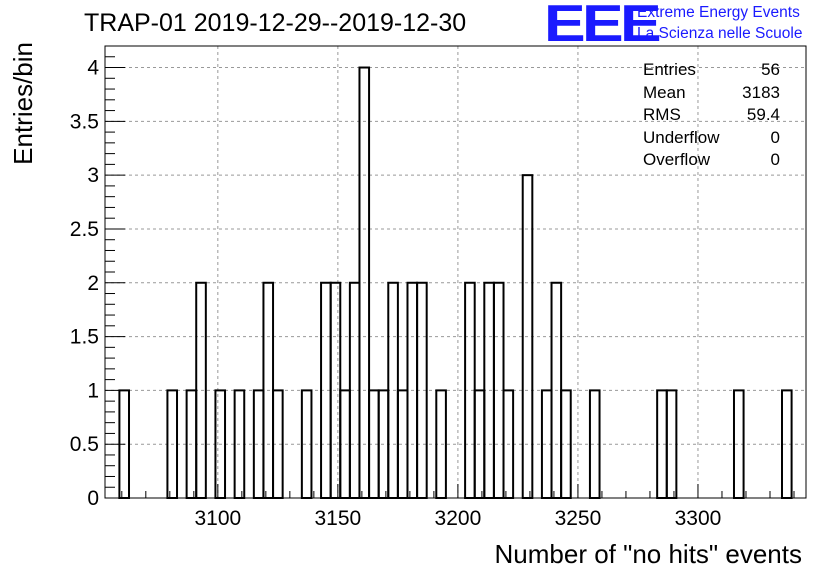 The width and height of the screenshot is (836, 572). Describe the element at coordinates (84, 337) in the screenshot. I see `y-tick-label: 1.5` at that location.